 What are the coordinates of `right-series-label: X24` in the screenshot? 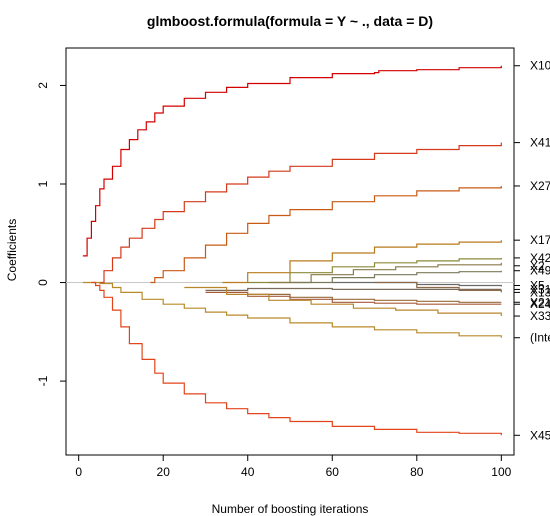 It's located at (540, 304).